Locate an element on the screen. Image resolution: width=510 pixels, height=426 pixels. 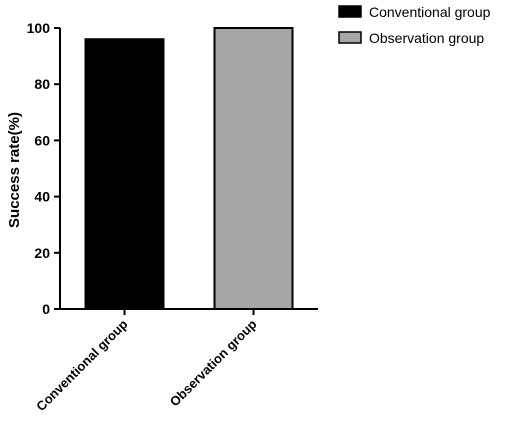
x-tick-label-1: Observation group is located at coordinates (213, 362).